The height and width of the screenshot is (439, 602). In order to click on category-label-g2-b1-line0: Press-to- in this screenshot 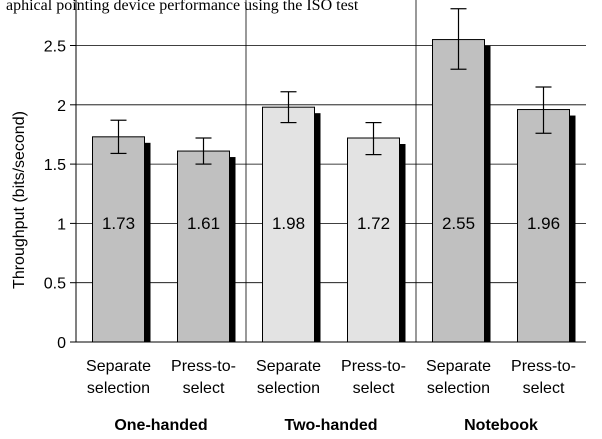, I will do `click(543, 366)`.